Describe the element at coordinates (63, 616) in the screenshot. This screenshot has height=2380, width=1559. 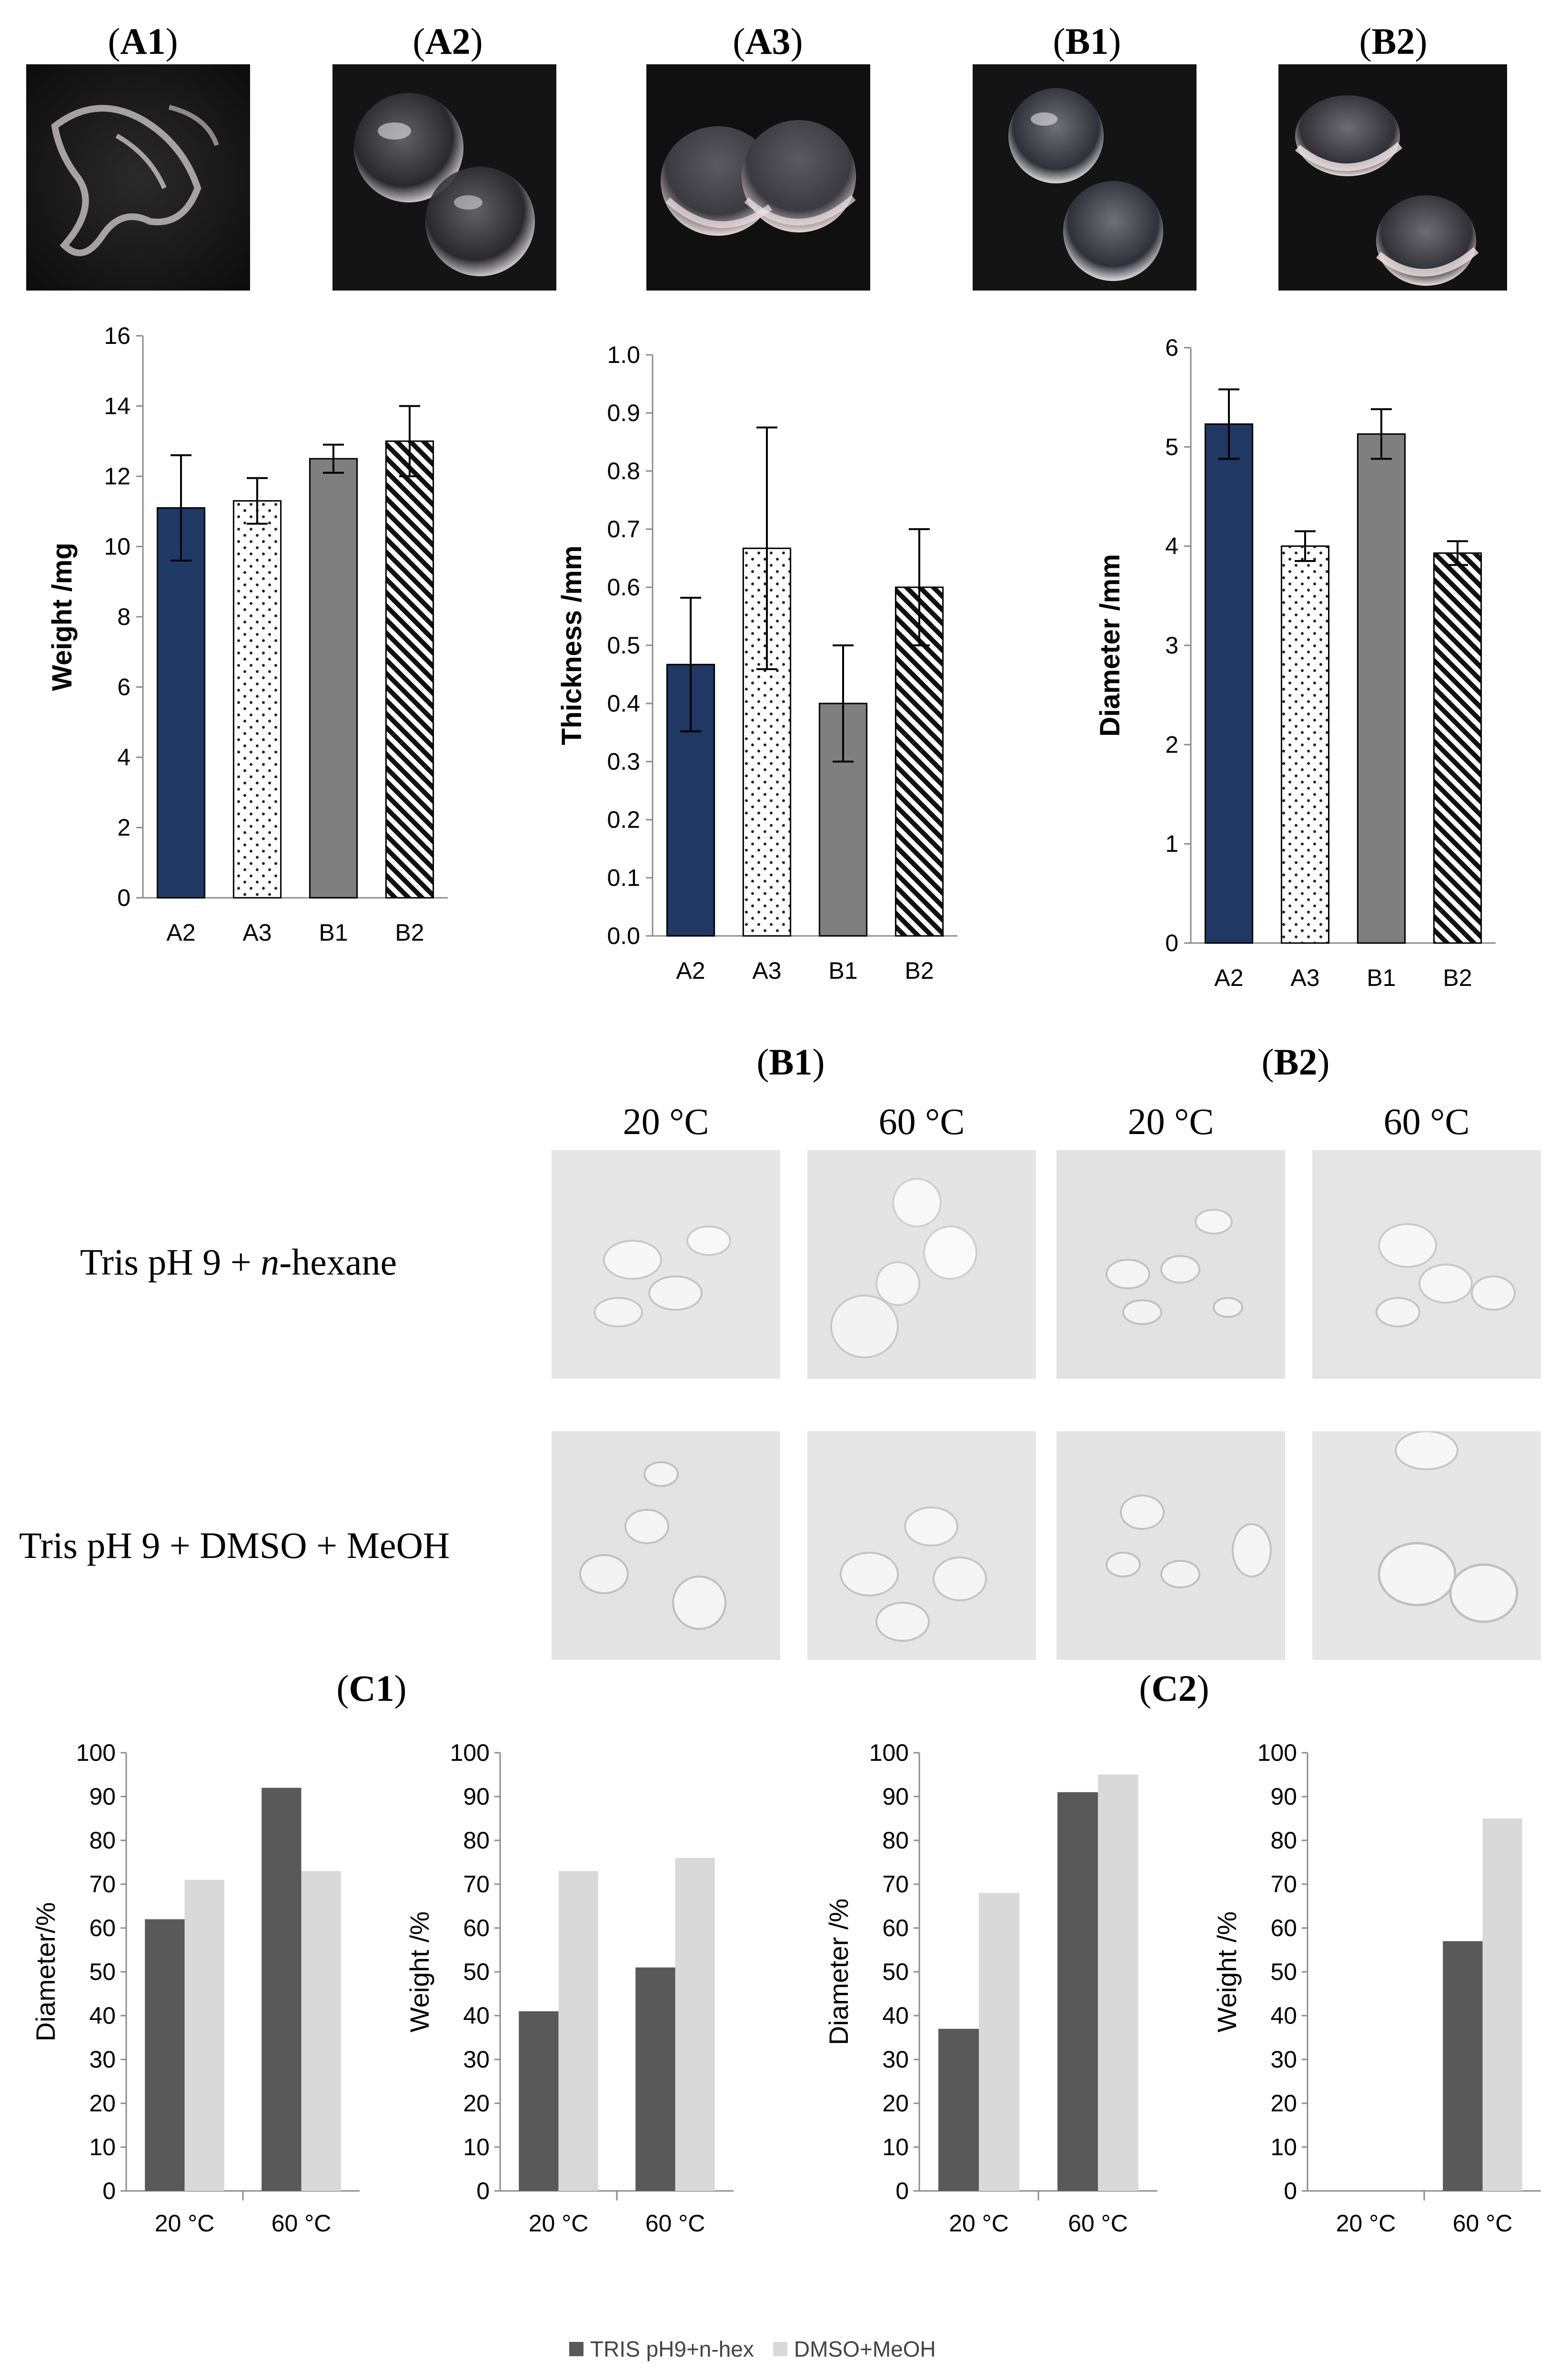
I see `y-axis-title: Weight /mg` at that location.